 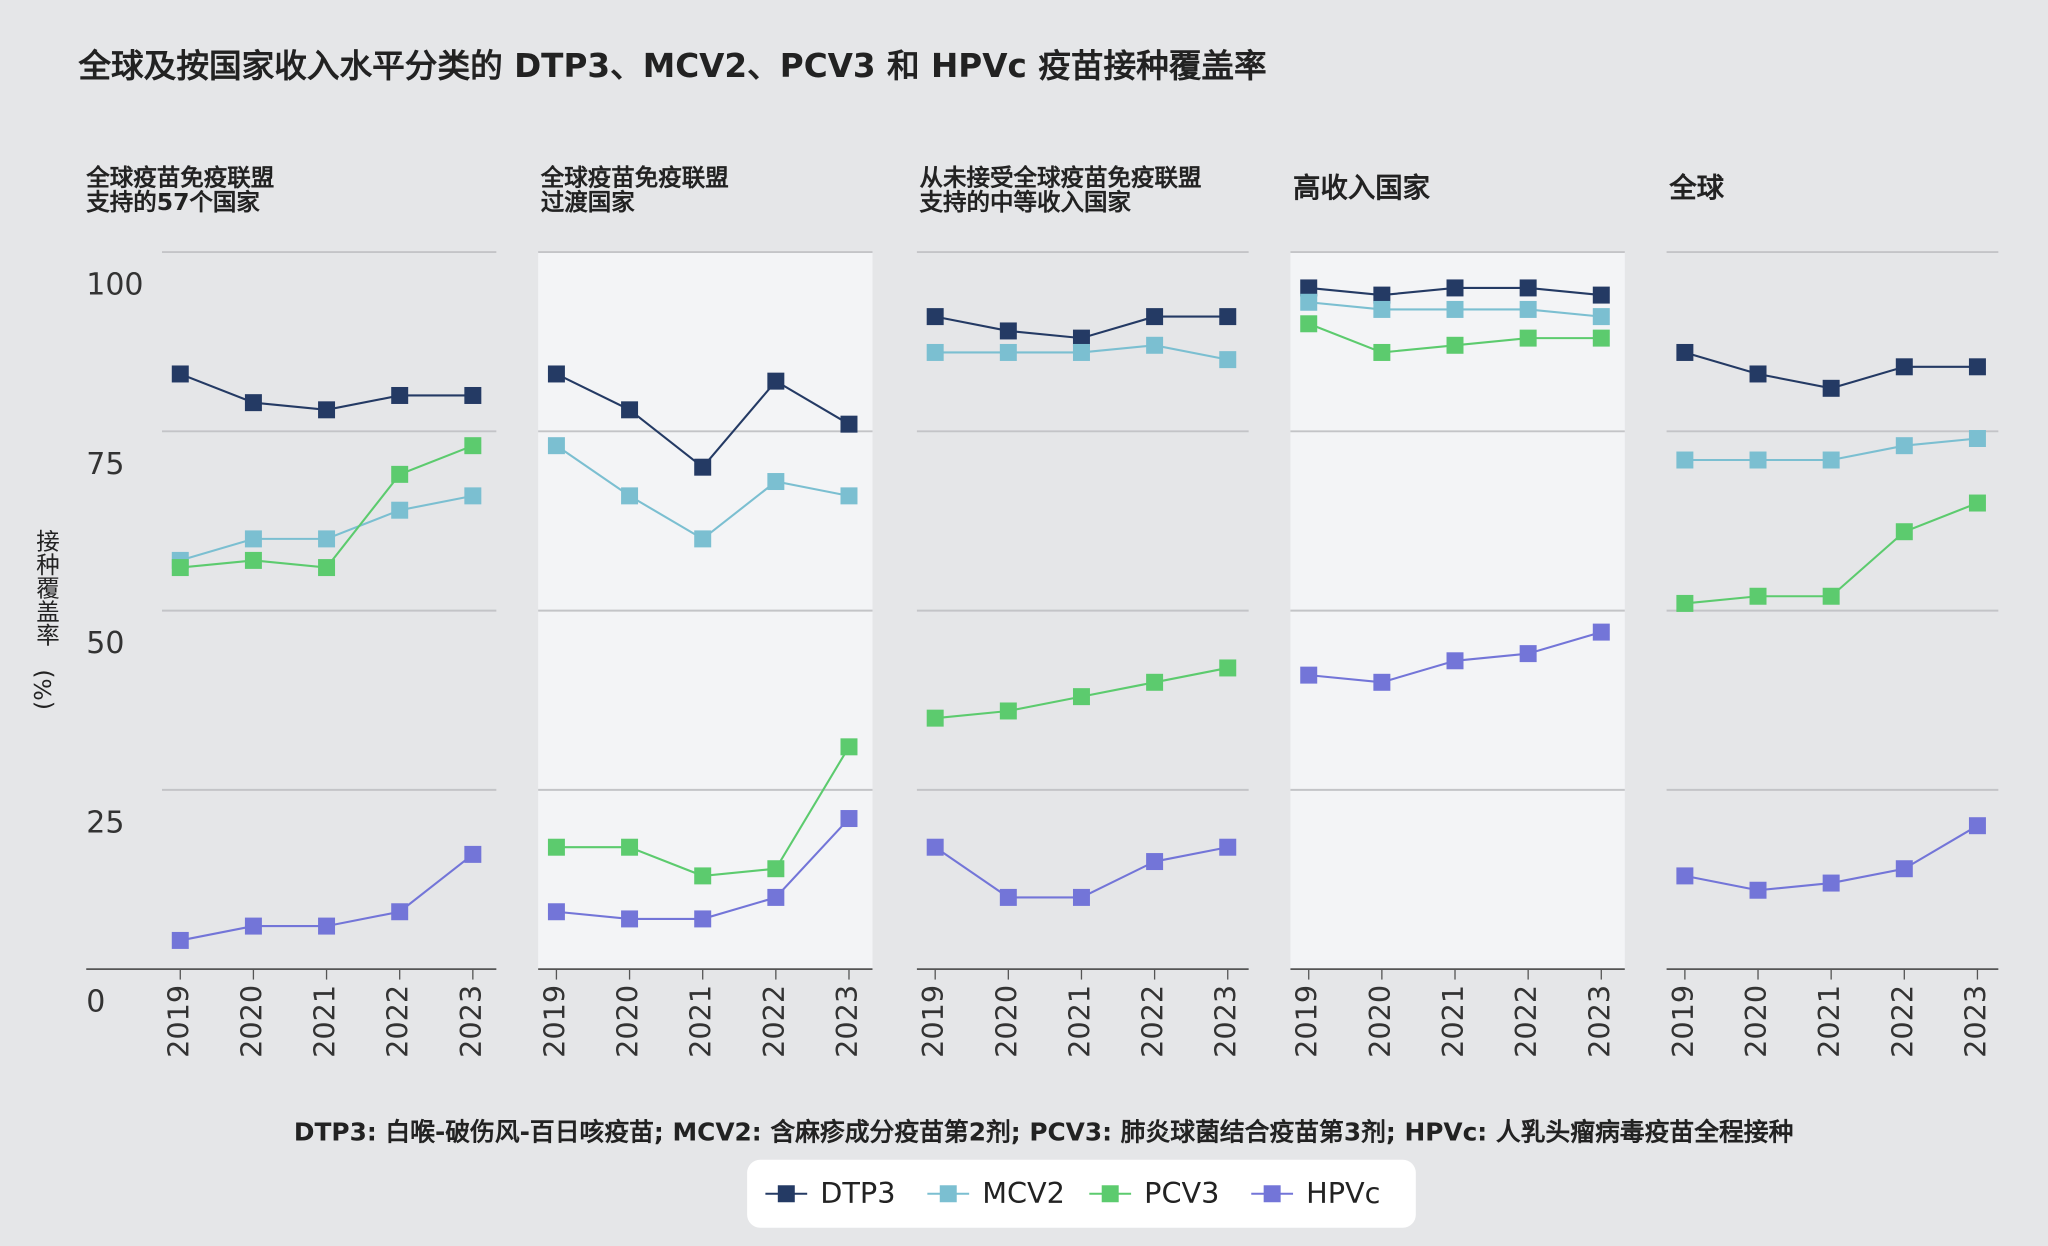 I want to click on panel-title: 全球疫苗免疫联盟, so click(x=179, y=177).